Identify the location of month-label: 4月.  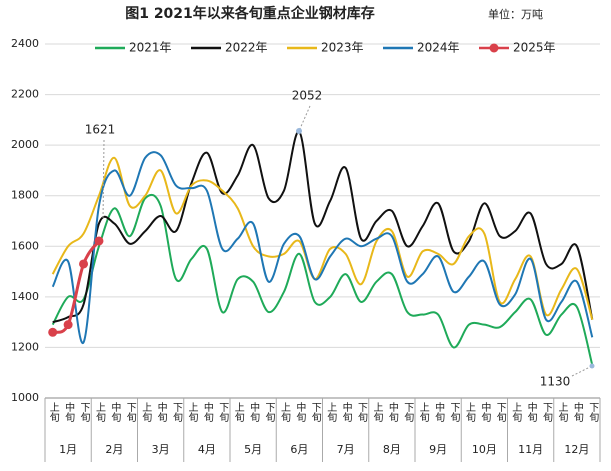
(207, 449).